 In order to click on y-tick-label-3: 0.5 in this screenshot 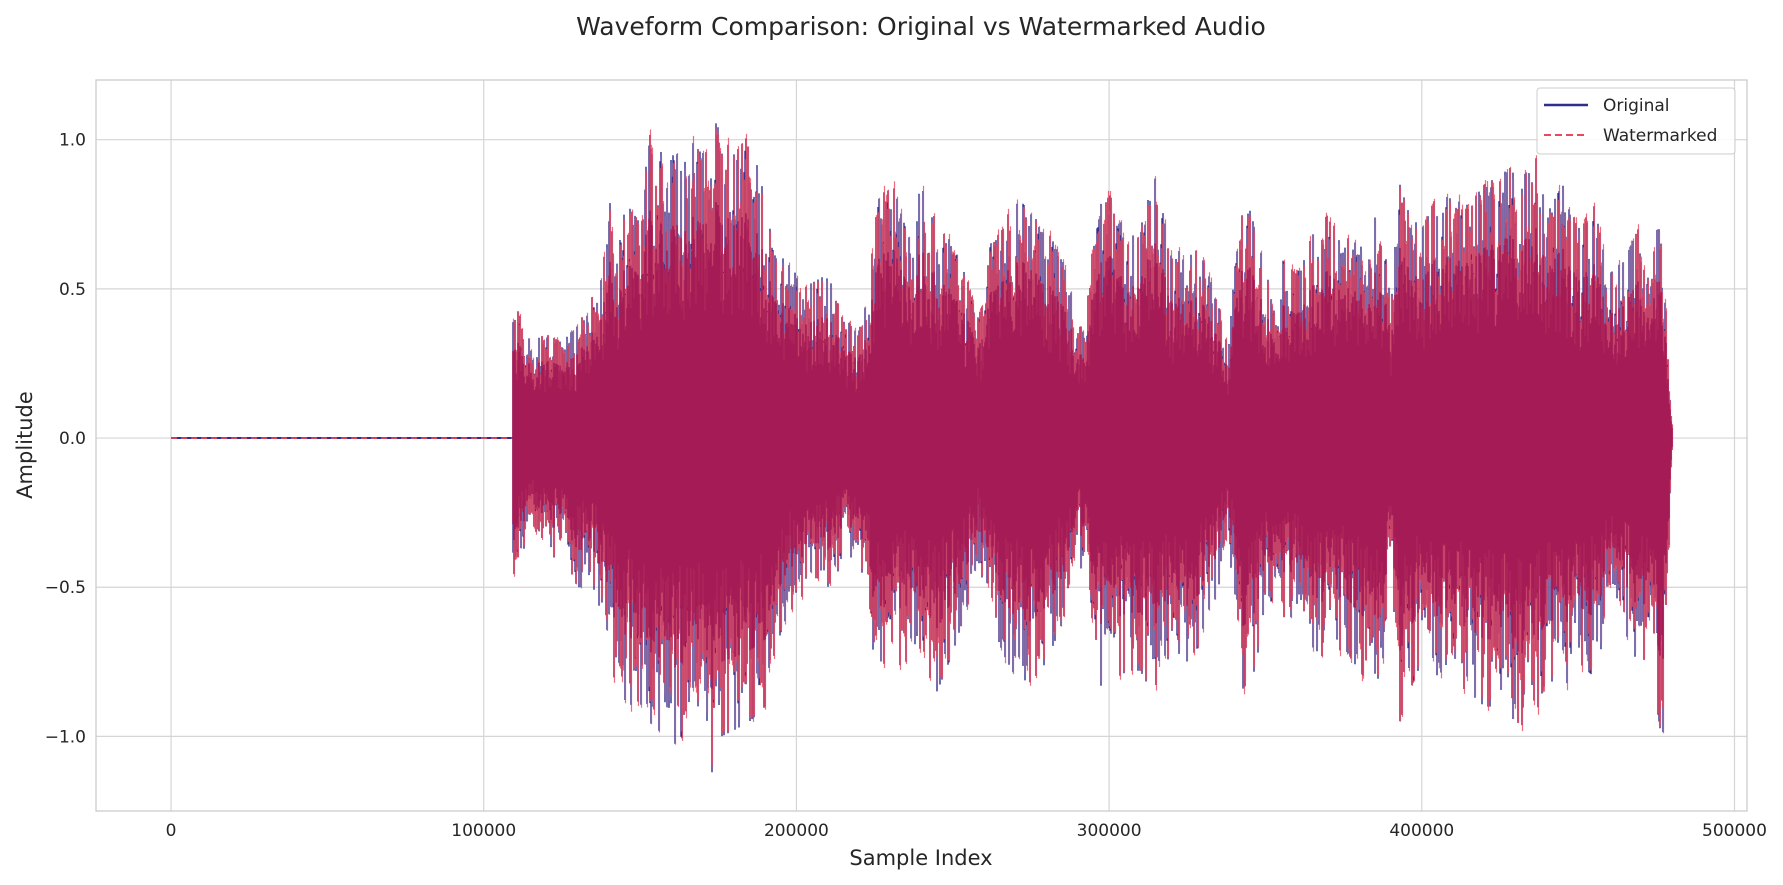, I will do `click(72, 290)`.